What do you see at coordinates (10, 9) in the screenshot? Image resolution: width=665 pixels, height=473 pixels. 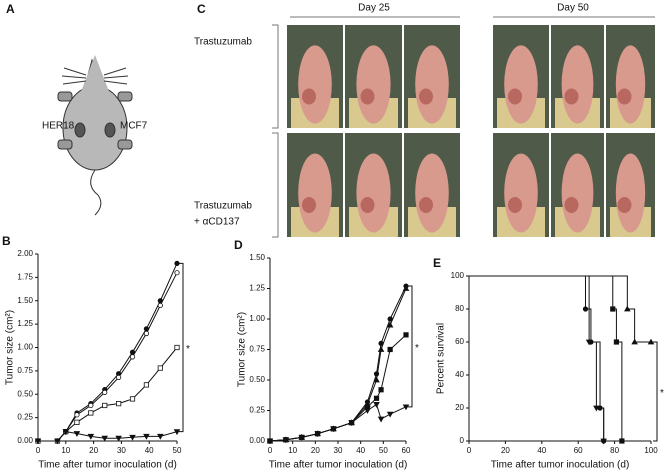 I see `panel-label: A` at bounding box center [10, 9].